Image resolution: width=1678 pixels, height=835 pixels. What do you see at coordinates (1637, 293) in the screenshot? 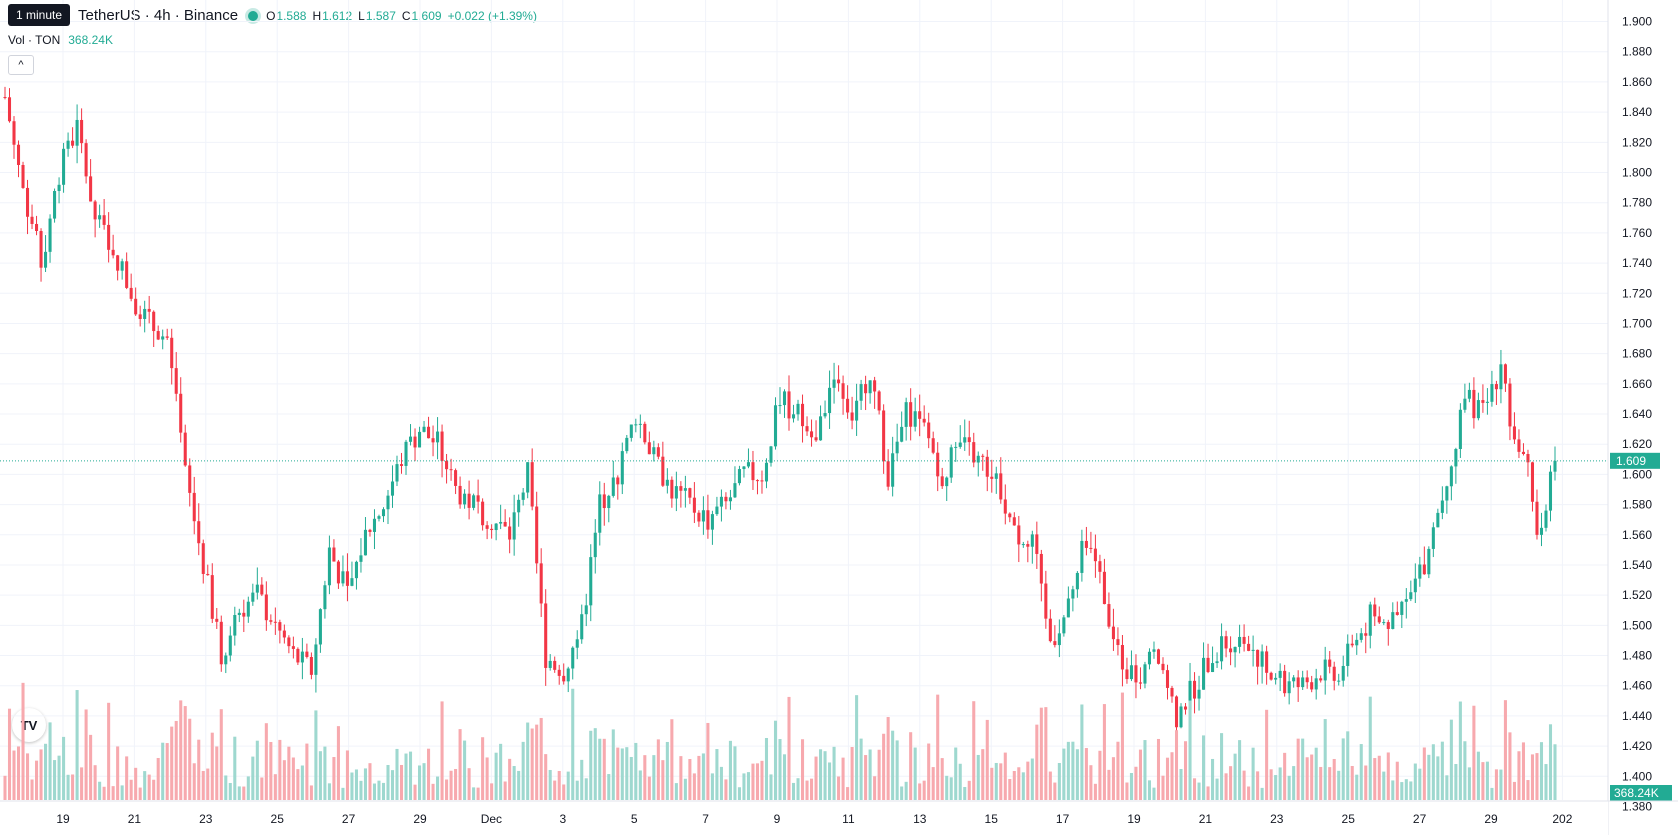
I see `price-tick-label: 1.720` at bounding box center [1637, 293].